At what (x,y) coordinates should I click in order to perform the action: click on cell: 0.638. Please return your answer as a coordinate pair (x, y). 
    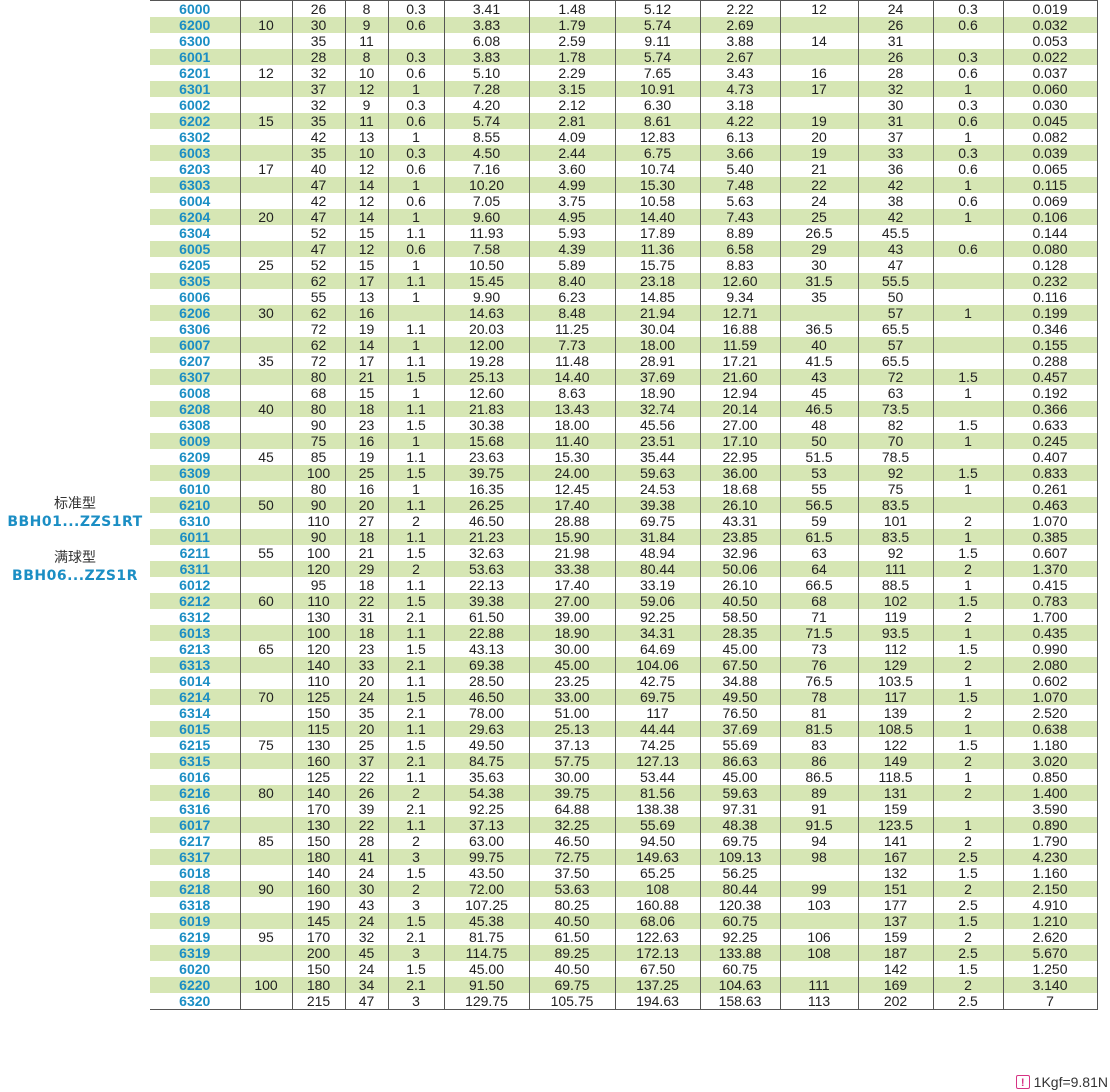
    Looking at the image, I should click on (1050, 729).